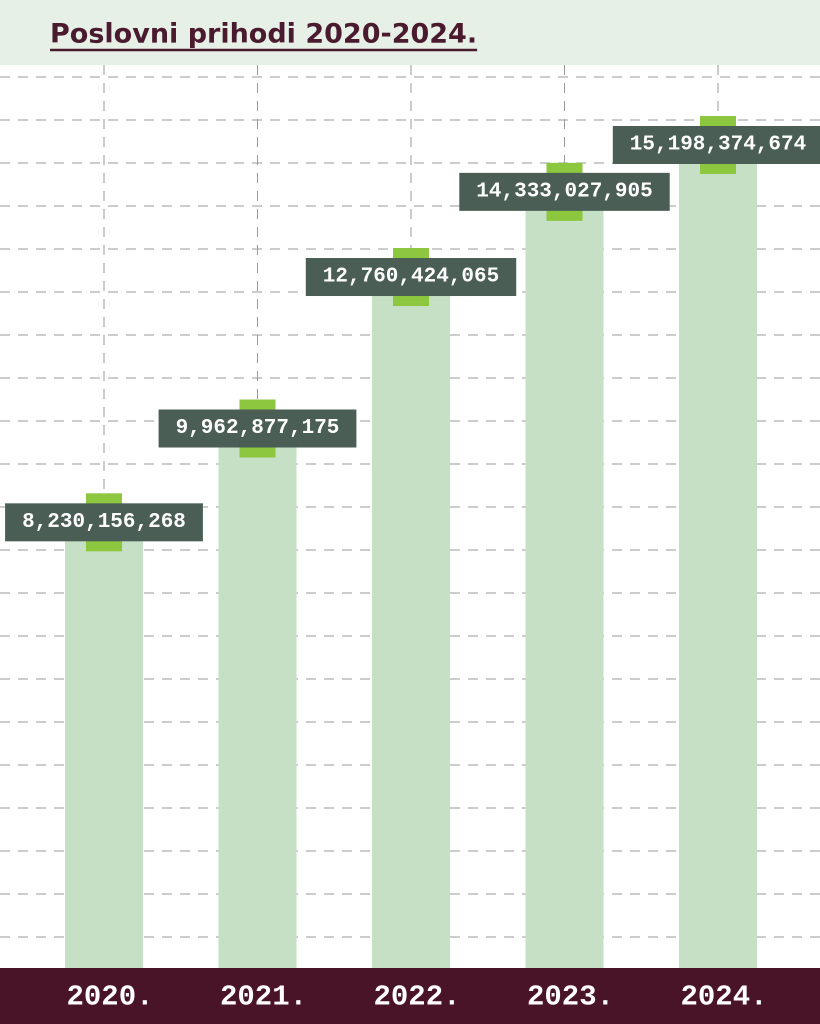 This screenshot has height=1024, width=820. I want to click on value-label: 8,230,156,268, so click(104, 522).